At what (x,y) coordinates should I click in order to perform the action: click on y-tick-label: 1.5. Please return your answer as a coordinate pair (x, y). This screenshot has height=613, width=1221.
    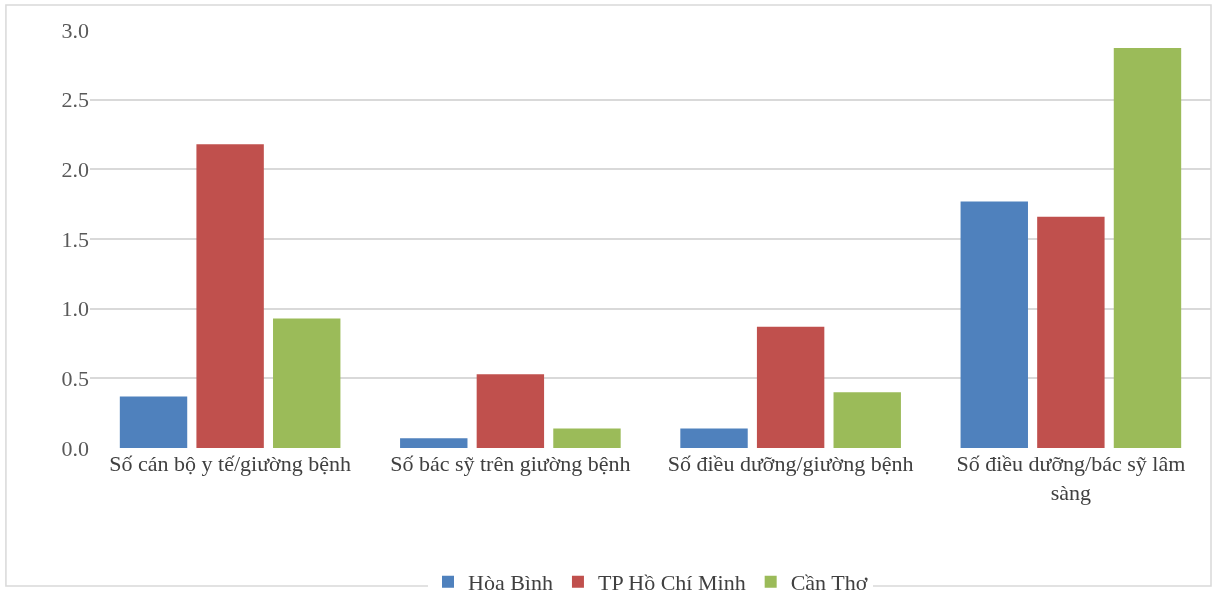
    Looking at the image, I should click on (75, 239).